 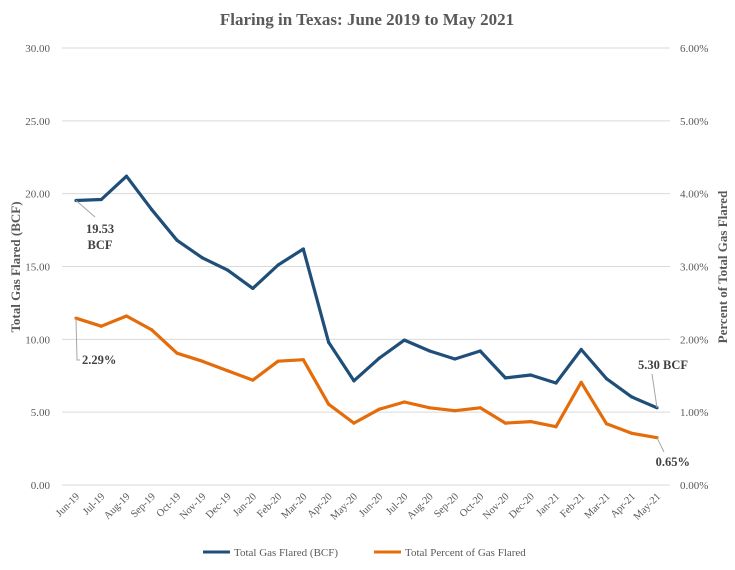 I want to click on y-tick-label: 15.00, so click(x=37, y=268).